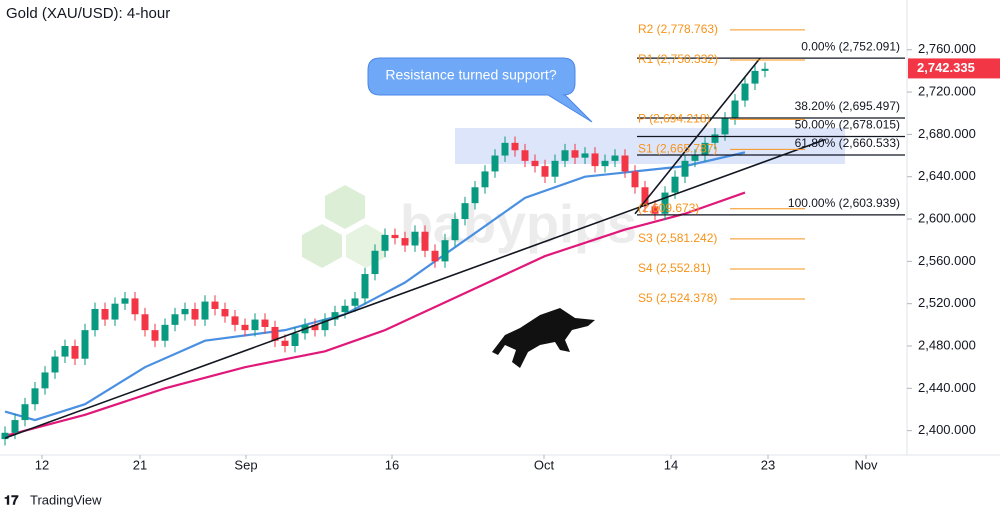 This screenshot has height=512, width=1000. I want to click on pivot-label: S3 (2,581.242), so click(677, 238).